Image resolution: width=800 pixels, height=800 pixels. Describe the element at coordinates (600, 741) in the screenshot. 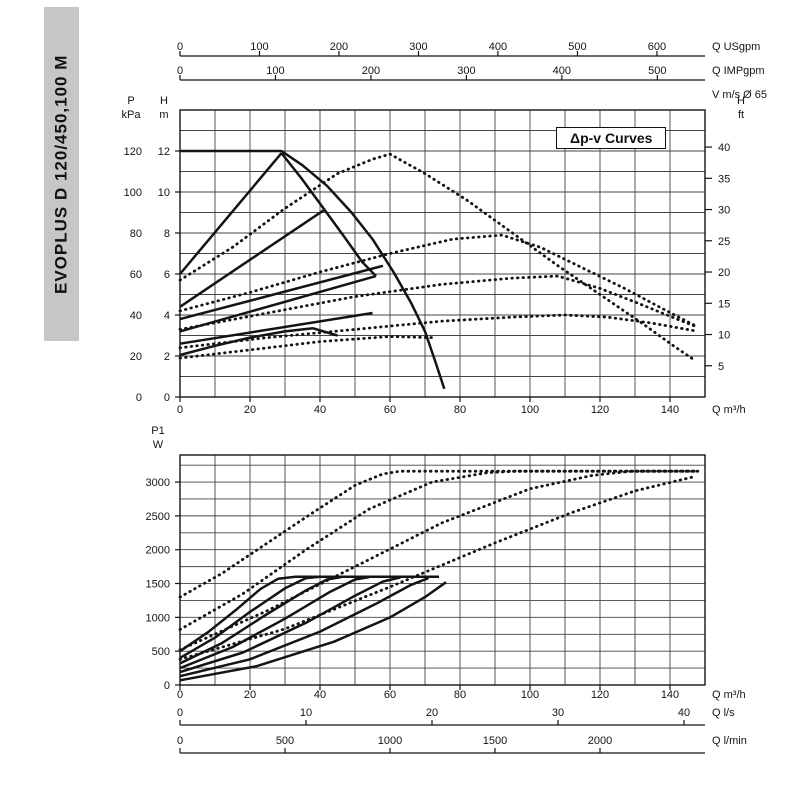

I see `tick-label: 2000` at that location.